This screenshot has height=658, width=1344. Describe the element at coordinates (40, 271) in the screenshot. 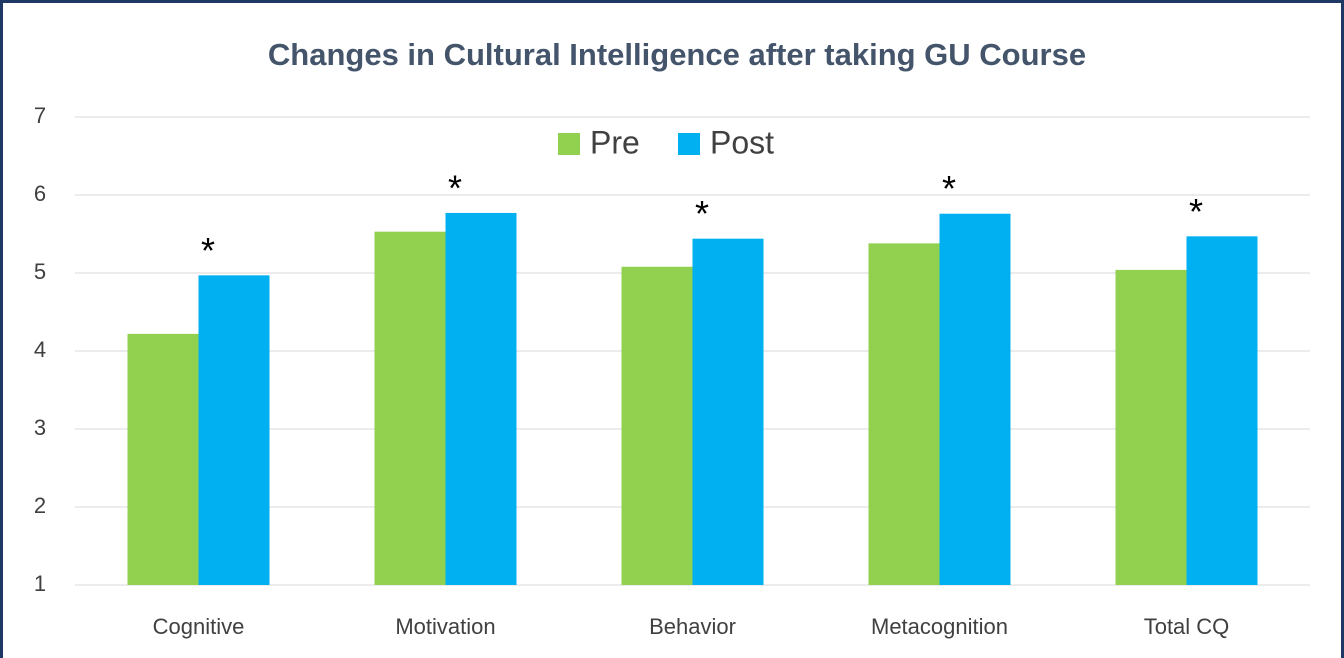

I see `y-tick-label: 5` at that location.